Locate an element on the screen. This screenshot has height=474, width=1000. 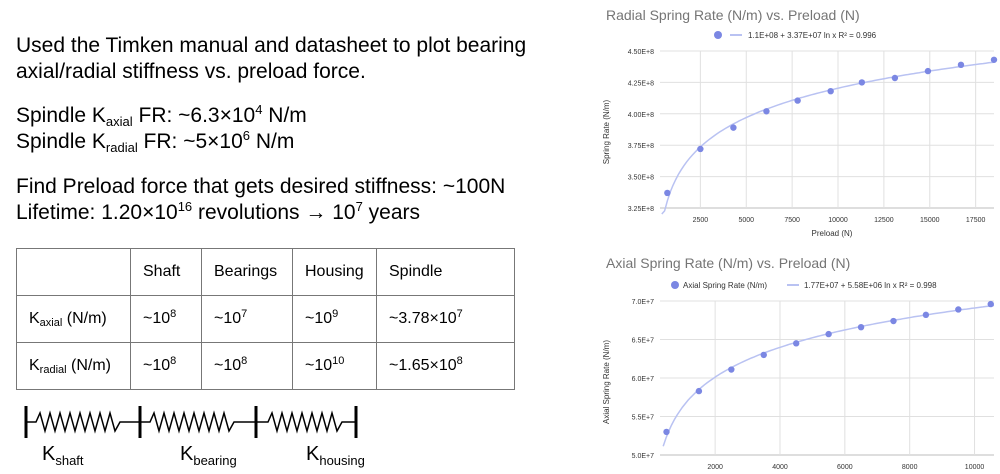
y-tick-label: 5.0E+7 is located at coordinates (643, 456).